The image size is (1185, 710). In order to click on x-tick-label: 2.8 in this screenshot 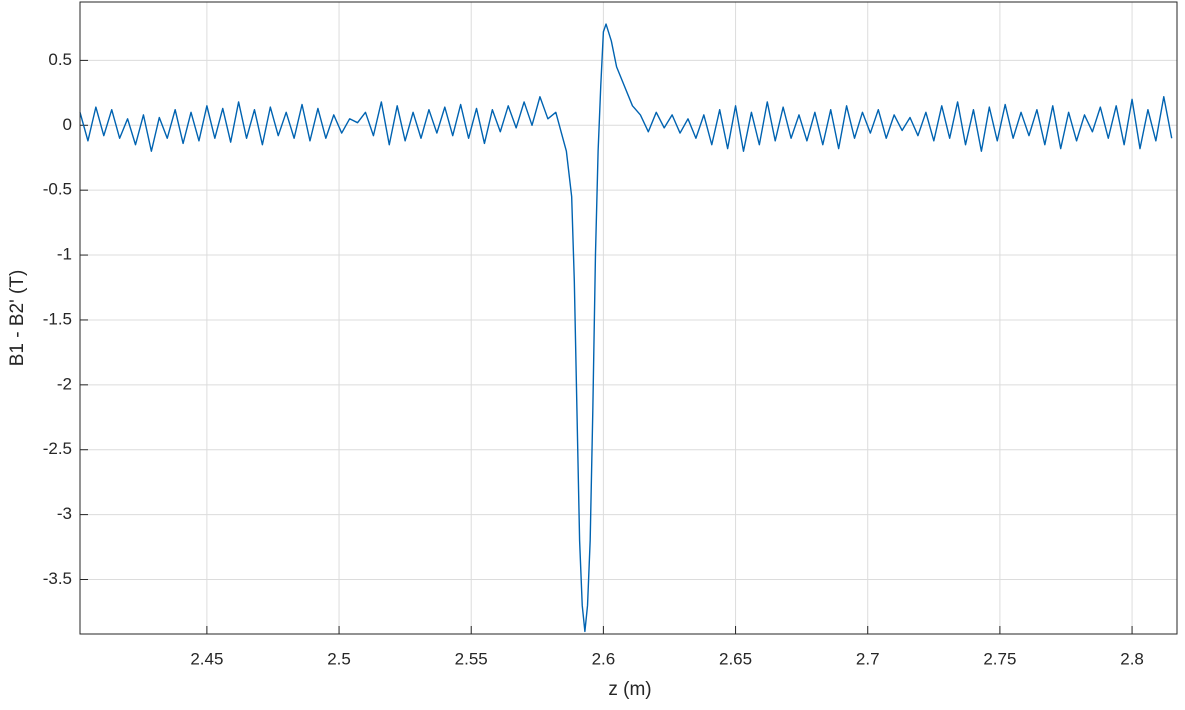, I will do `click(1132, 658)`.